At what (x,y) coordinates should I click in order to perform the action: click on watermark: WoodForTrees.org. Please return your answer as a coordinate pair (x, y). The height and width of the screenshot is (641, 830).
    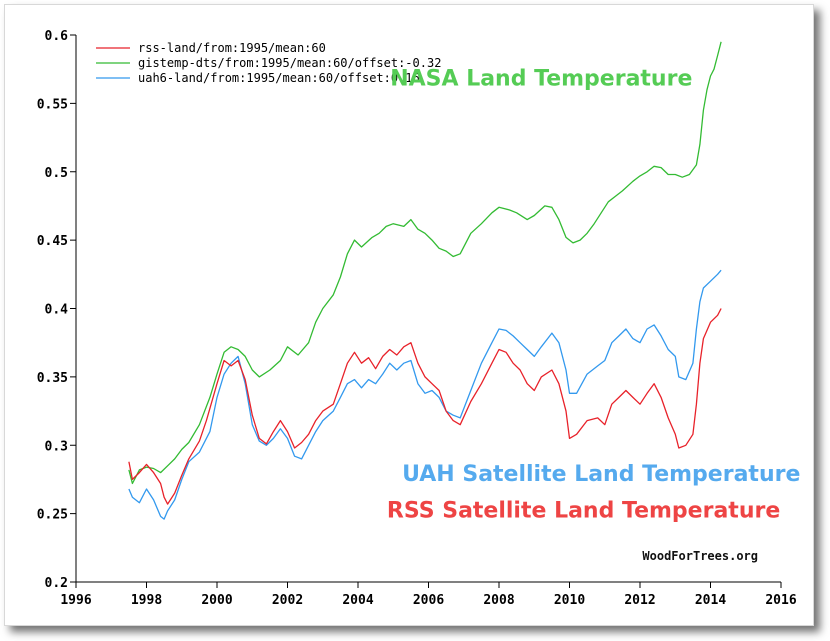
    Looking at the image, I should click on (700, 556).